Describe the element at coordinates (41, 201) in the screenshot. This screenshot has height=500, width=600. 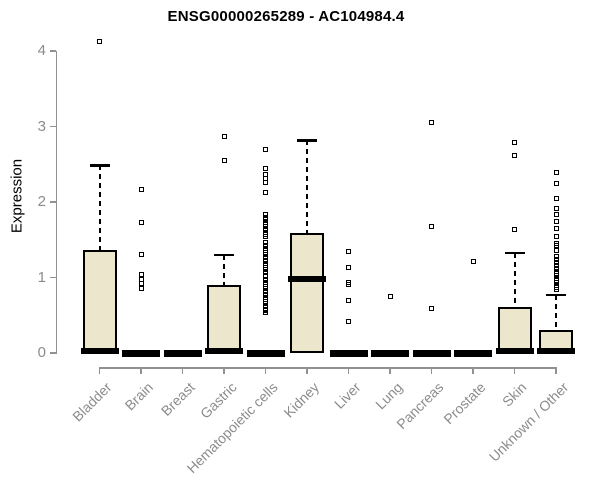
I see `y-tick-label: 2` at that location.